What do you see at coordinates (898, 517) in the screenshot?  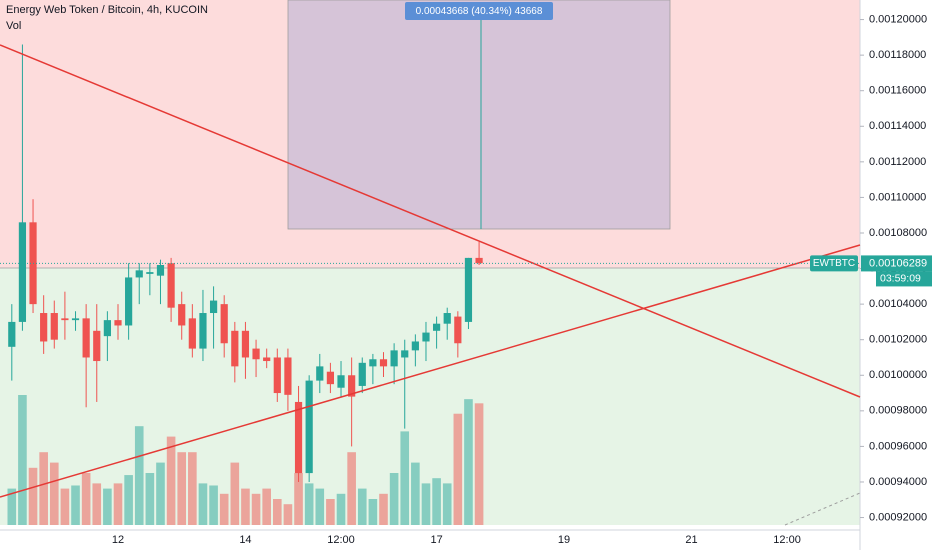 I see `y-tick-label: 0.00092000` at bounding box center [898, 517].